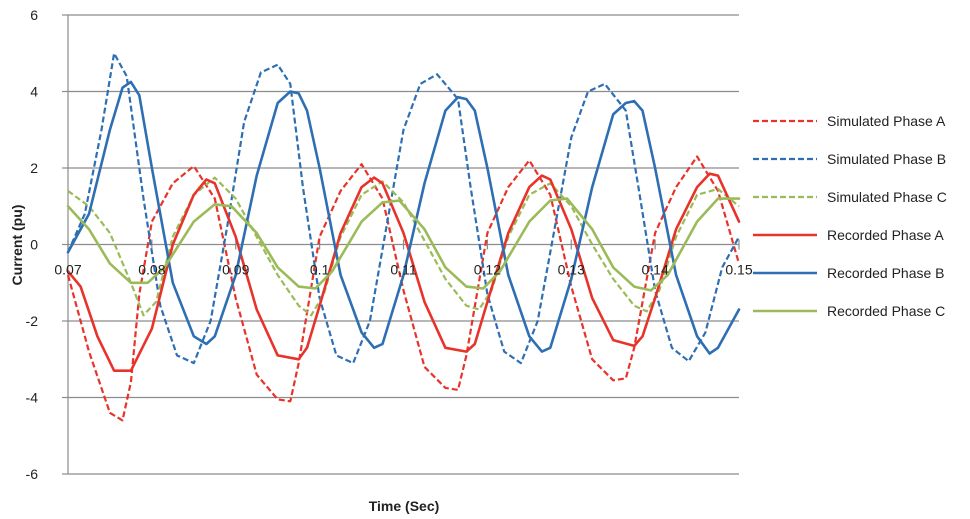 The width and height of the screenshot is (970, 519). What do you see at coordinates (67, 270) in the screenshot?
I see `x-tick-label: 0.07` at bounding box center [67, 270].